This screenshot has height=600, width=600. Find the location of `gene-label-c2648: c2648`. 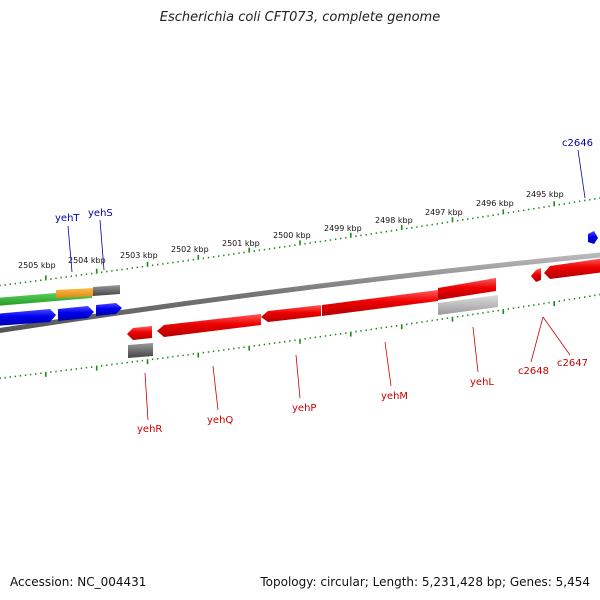

gene-label-c2648: c2648 is located at coordinates (533, 371).